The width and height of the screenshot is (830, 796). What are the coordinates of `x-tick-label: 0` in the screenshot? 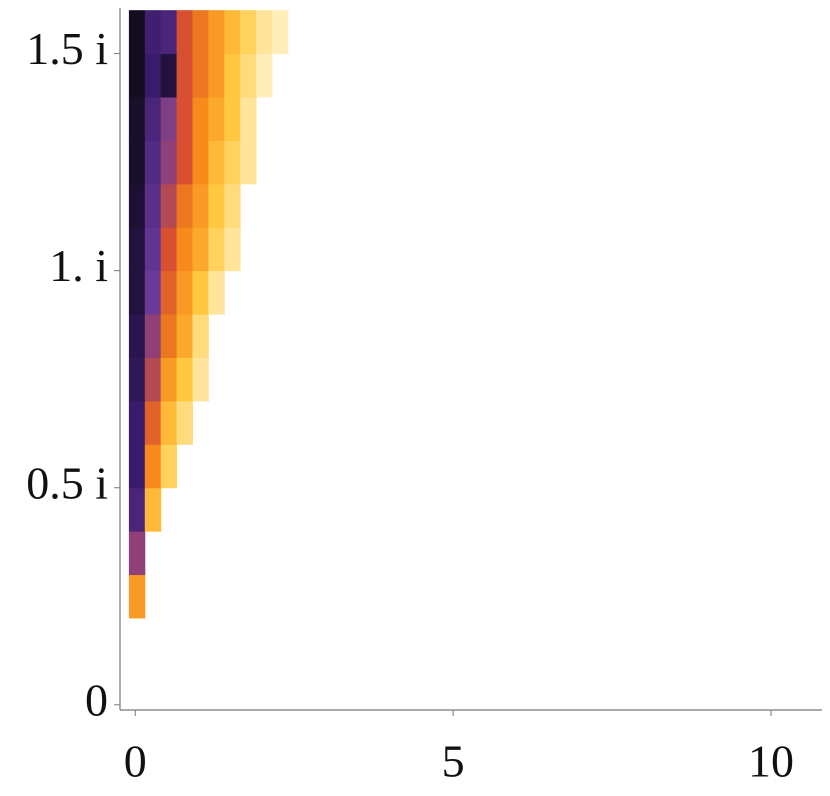 It's located at (135, 761).